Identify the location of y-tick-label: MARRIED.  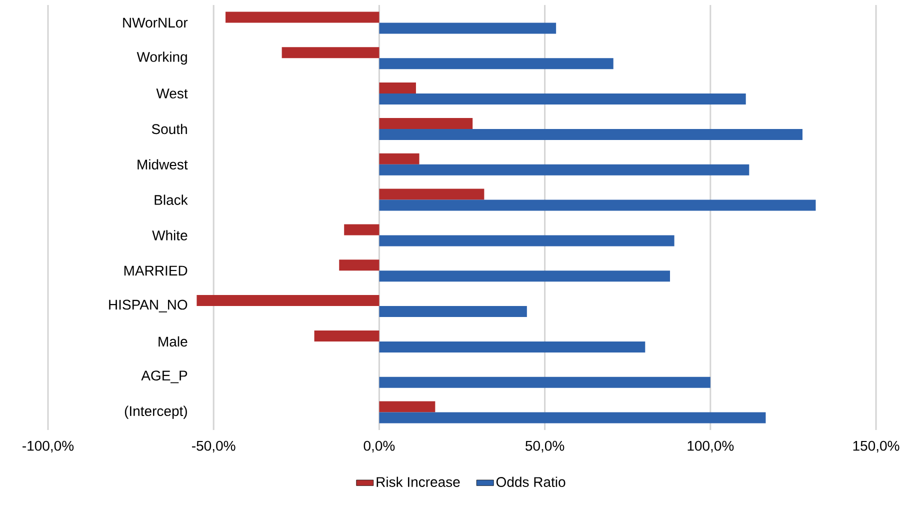
(156, 271).